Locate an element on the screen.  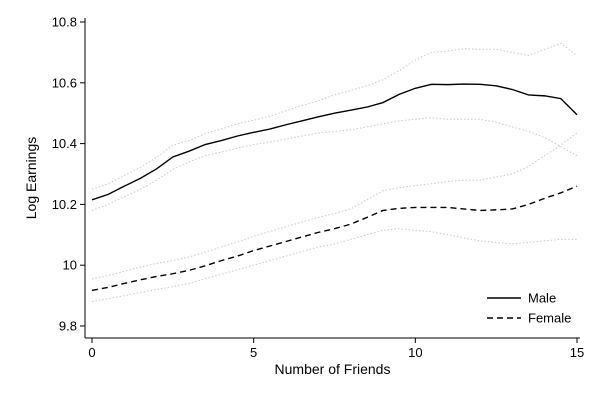
y-axis-ticks: 9.8 10 10.2 10.4 10.6 10.8 is located at coordinates (68, 174).